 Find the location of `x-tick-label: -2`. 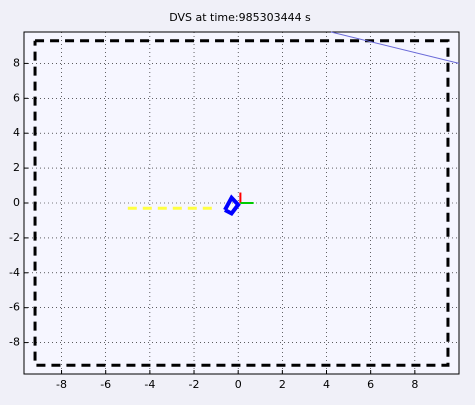

x-tick-label: -2 is located at coordinates (194, 384).